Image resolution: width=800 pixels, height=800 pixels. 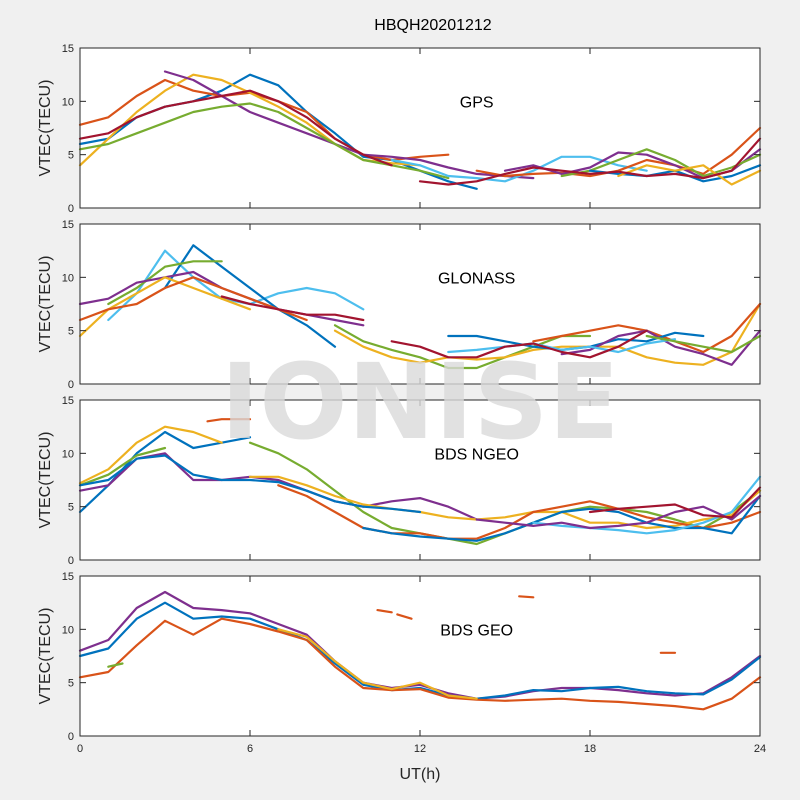 What do you see at coordinates (477, 102) in the screenshot?
I see `system-annotation: GPS` at bounding box center [477, 102].